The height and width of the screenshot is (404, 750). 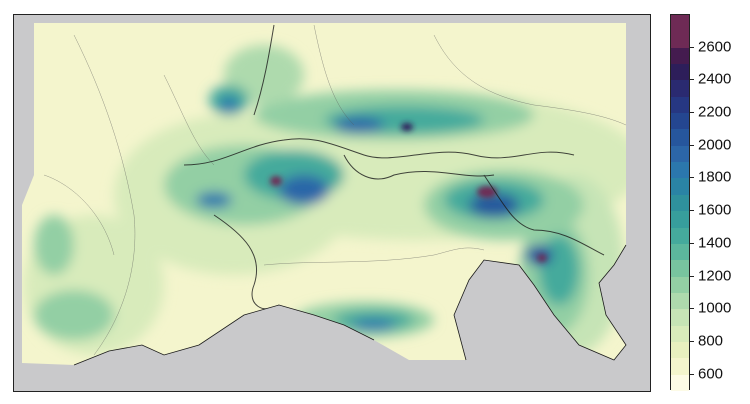 What do you see at coordinates (715, 276) in the screenshot?
I see `colorbar-tick-label: 1200` at bounding box center [715, 276].